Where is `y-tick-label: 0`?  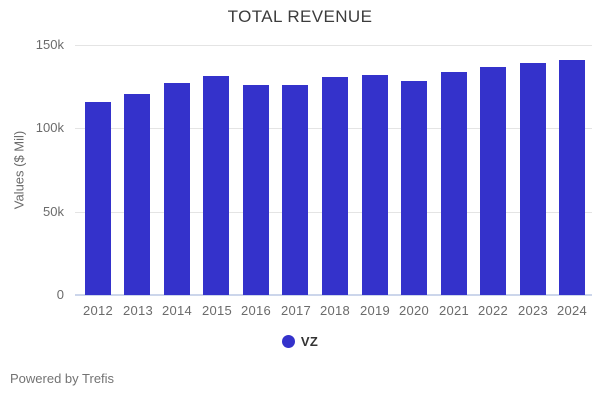
y-tick-label: 0 is located at coordinates (60, 294).